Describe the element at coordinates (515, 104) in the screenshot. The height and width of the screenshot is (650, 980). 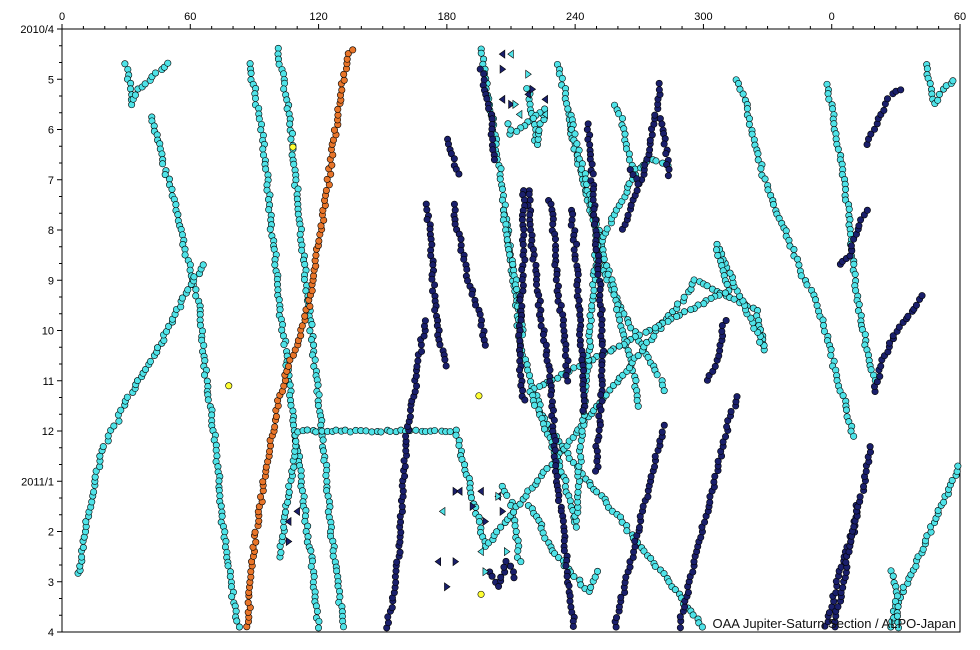
I see `cyan-triangle-point` at that location.